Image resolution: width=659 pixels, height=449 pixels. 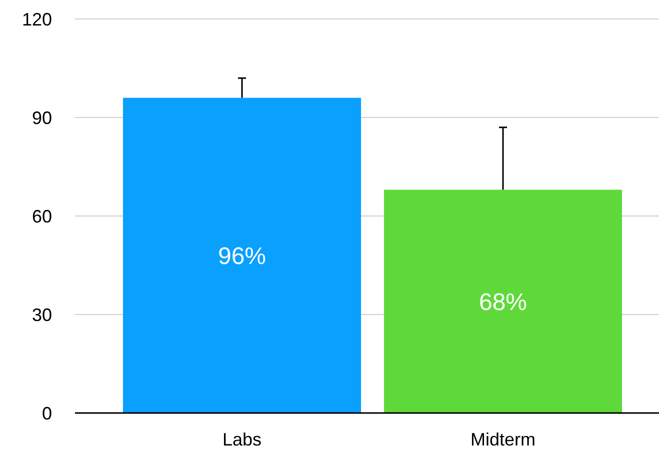 What do you see at coordinates (42, 314) in the screenshot?
I see `y-tick-label: 30` at bounding box center [42, 314].